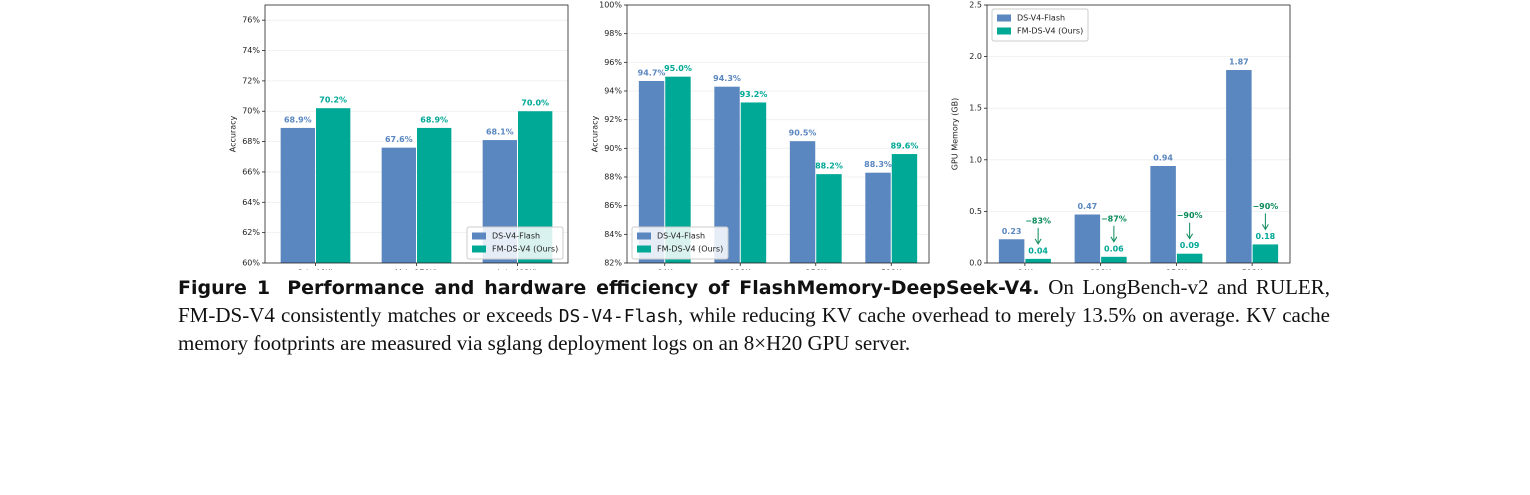  I want to click on y-tick-label: 98%, so click(613, 33).